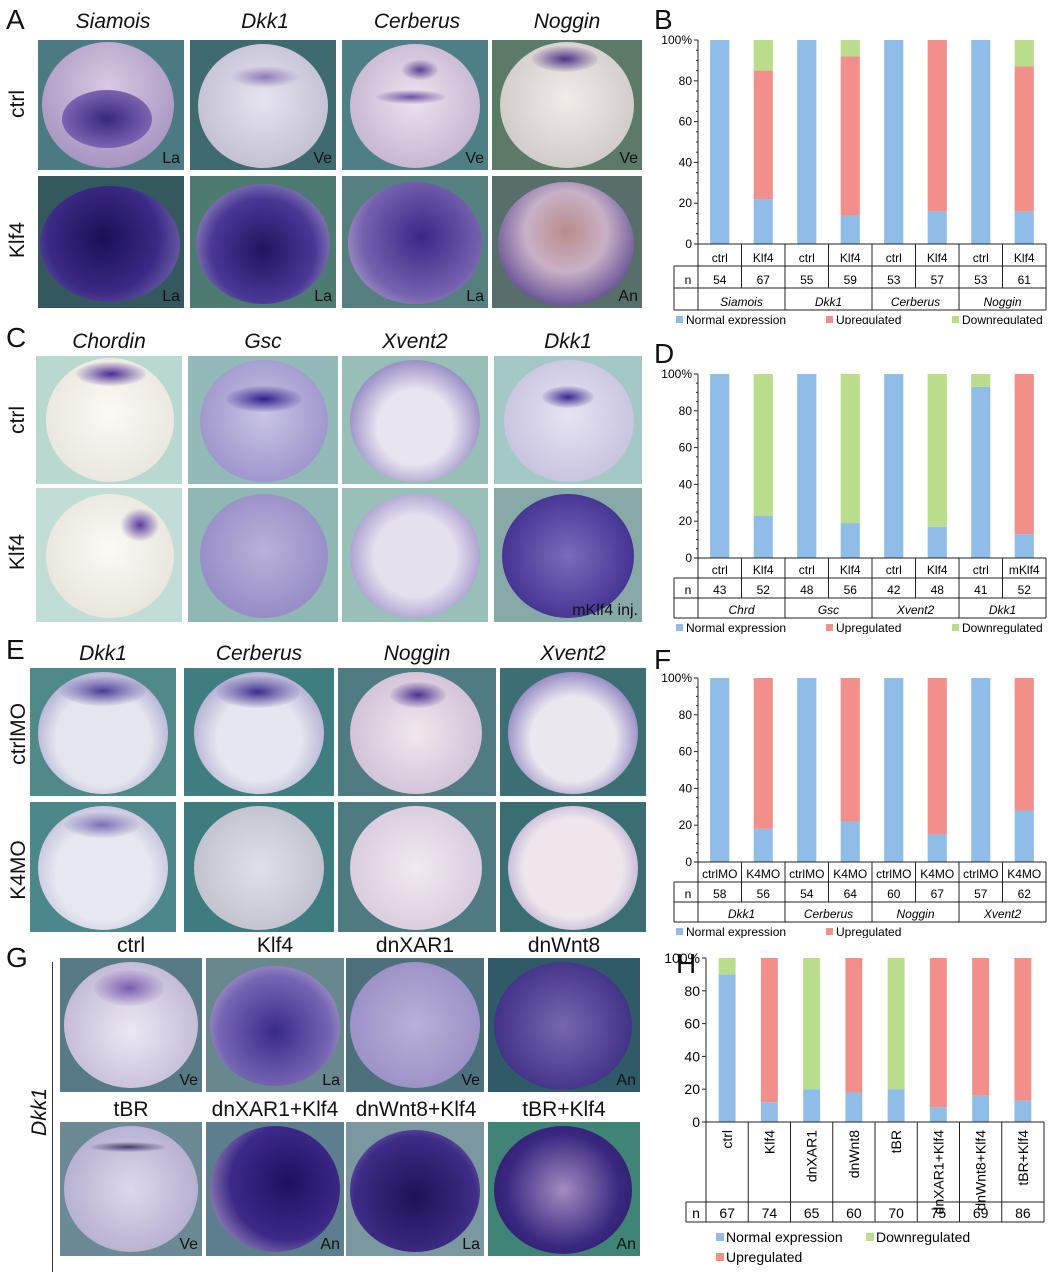 The height and width of the screenshot is (1280, 1052). I want to click on group-label: Dkk1, so click(1002, 610).